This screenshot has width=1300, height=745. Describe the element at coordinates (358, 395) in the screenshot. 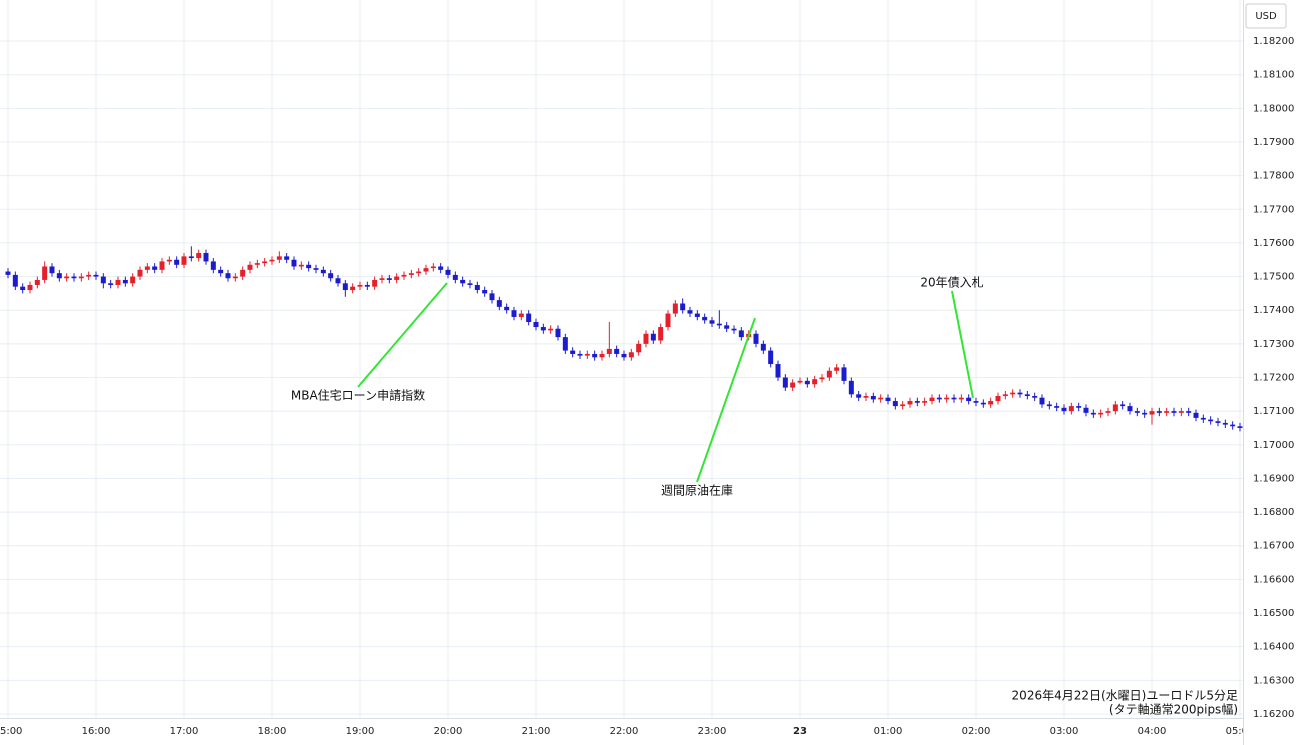

I see `annotation-label: MBA住宅ローン申請指数` at that location.